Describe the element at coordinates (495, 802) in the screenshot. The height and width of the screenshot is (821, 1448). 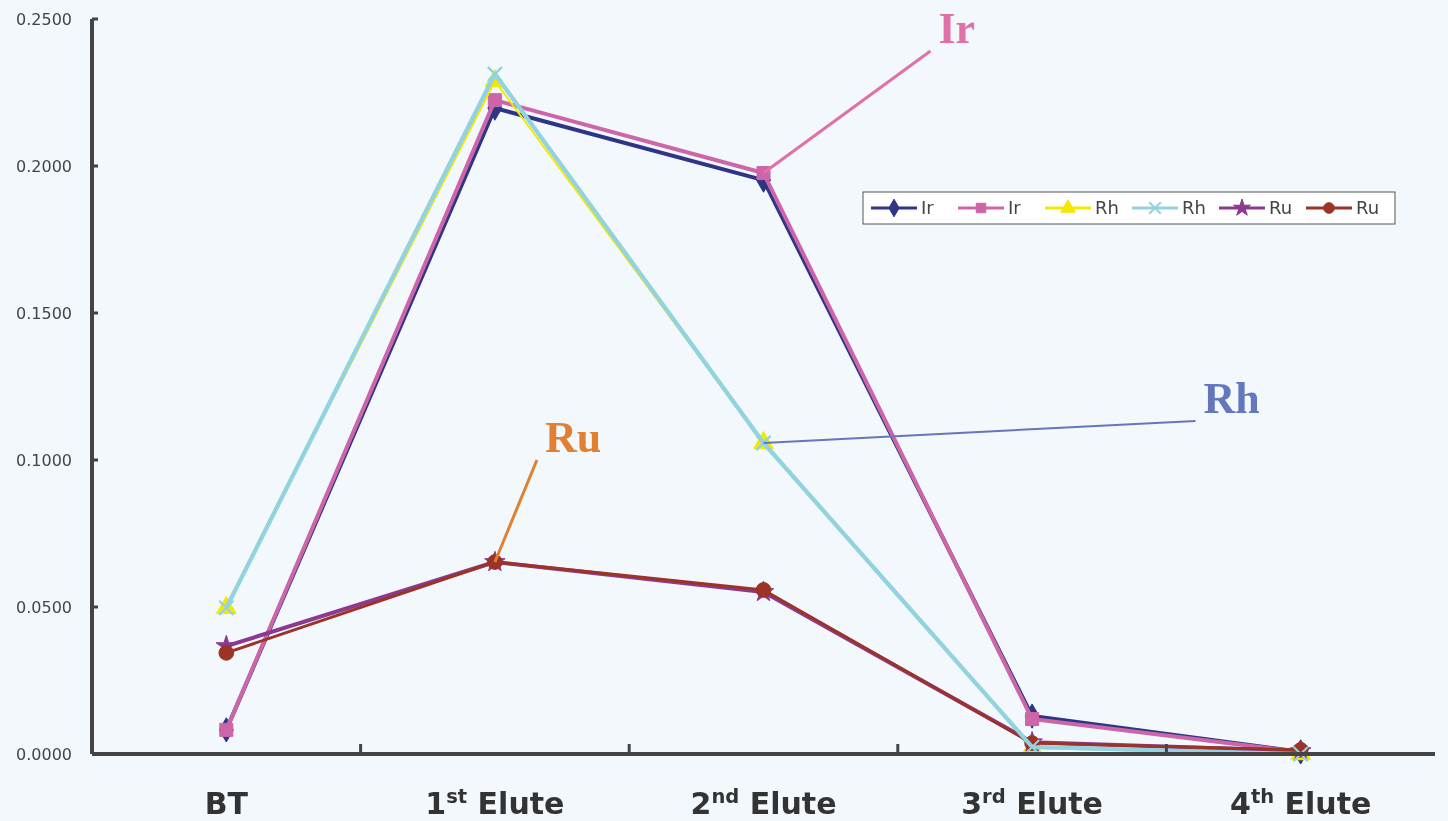
I see `x-tick-label: 1$^{st}$ Elute` at that location.